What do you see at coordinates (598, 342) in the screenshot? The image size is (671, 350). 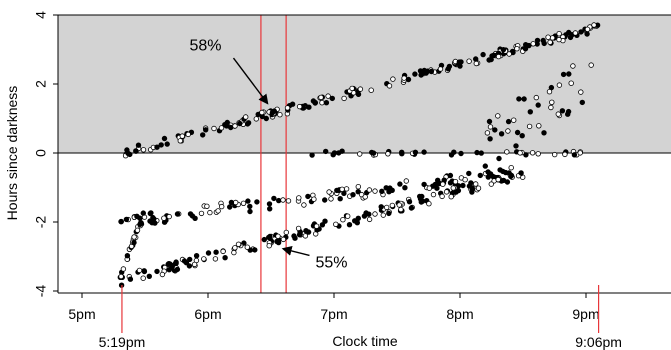 I see `marker-time-label: 9:06pm` at bounding box center [598, 342].